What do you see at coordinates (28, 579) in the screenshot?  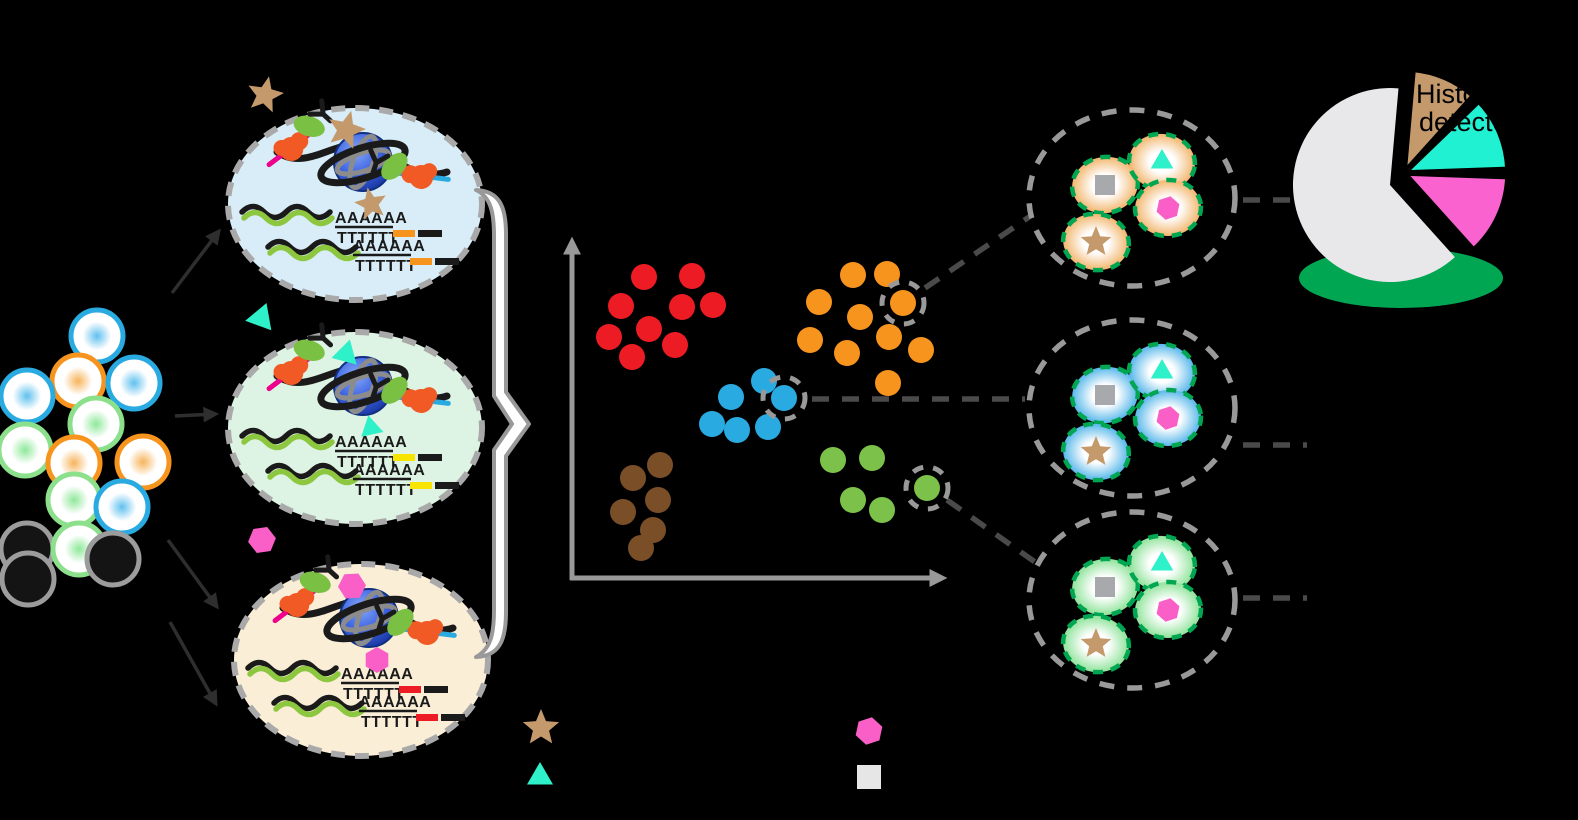 I see `dead-cell` at bounding box center [28, 579].